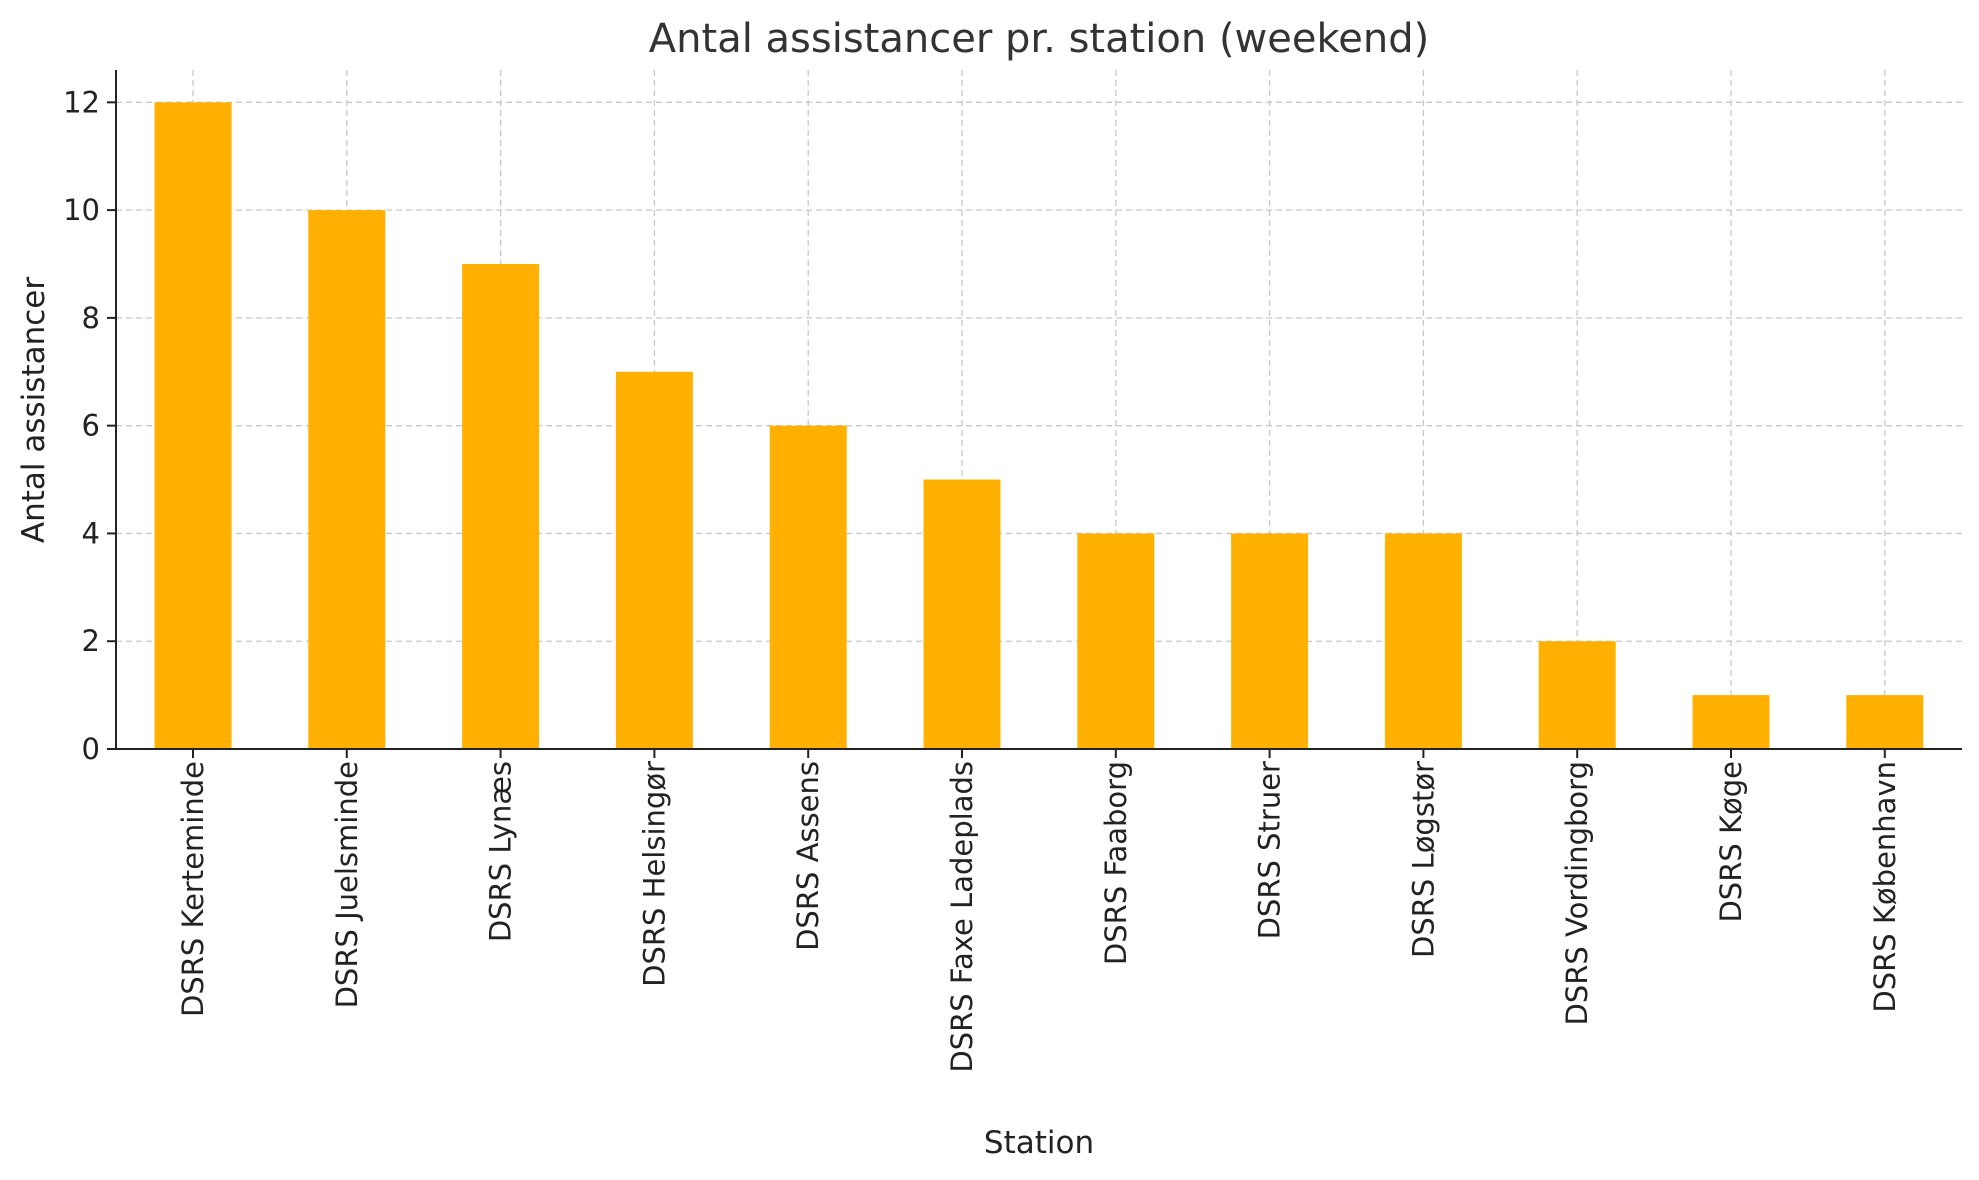  What do you see at coordinates (91, 749) in the screenshot?
I see `y-tick-label: 0` at bounding box center [91, 749].